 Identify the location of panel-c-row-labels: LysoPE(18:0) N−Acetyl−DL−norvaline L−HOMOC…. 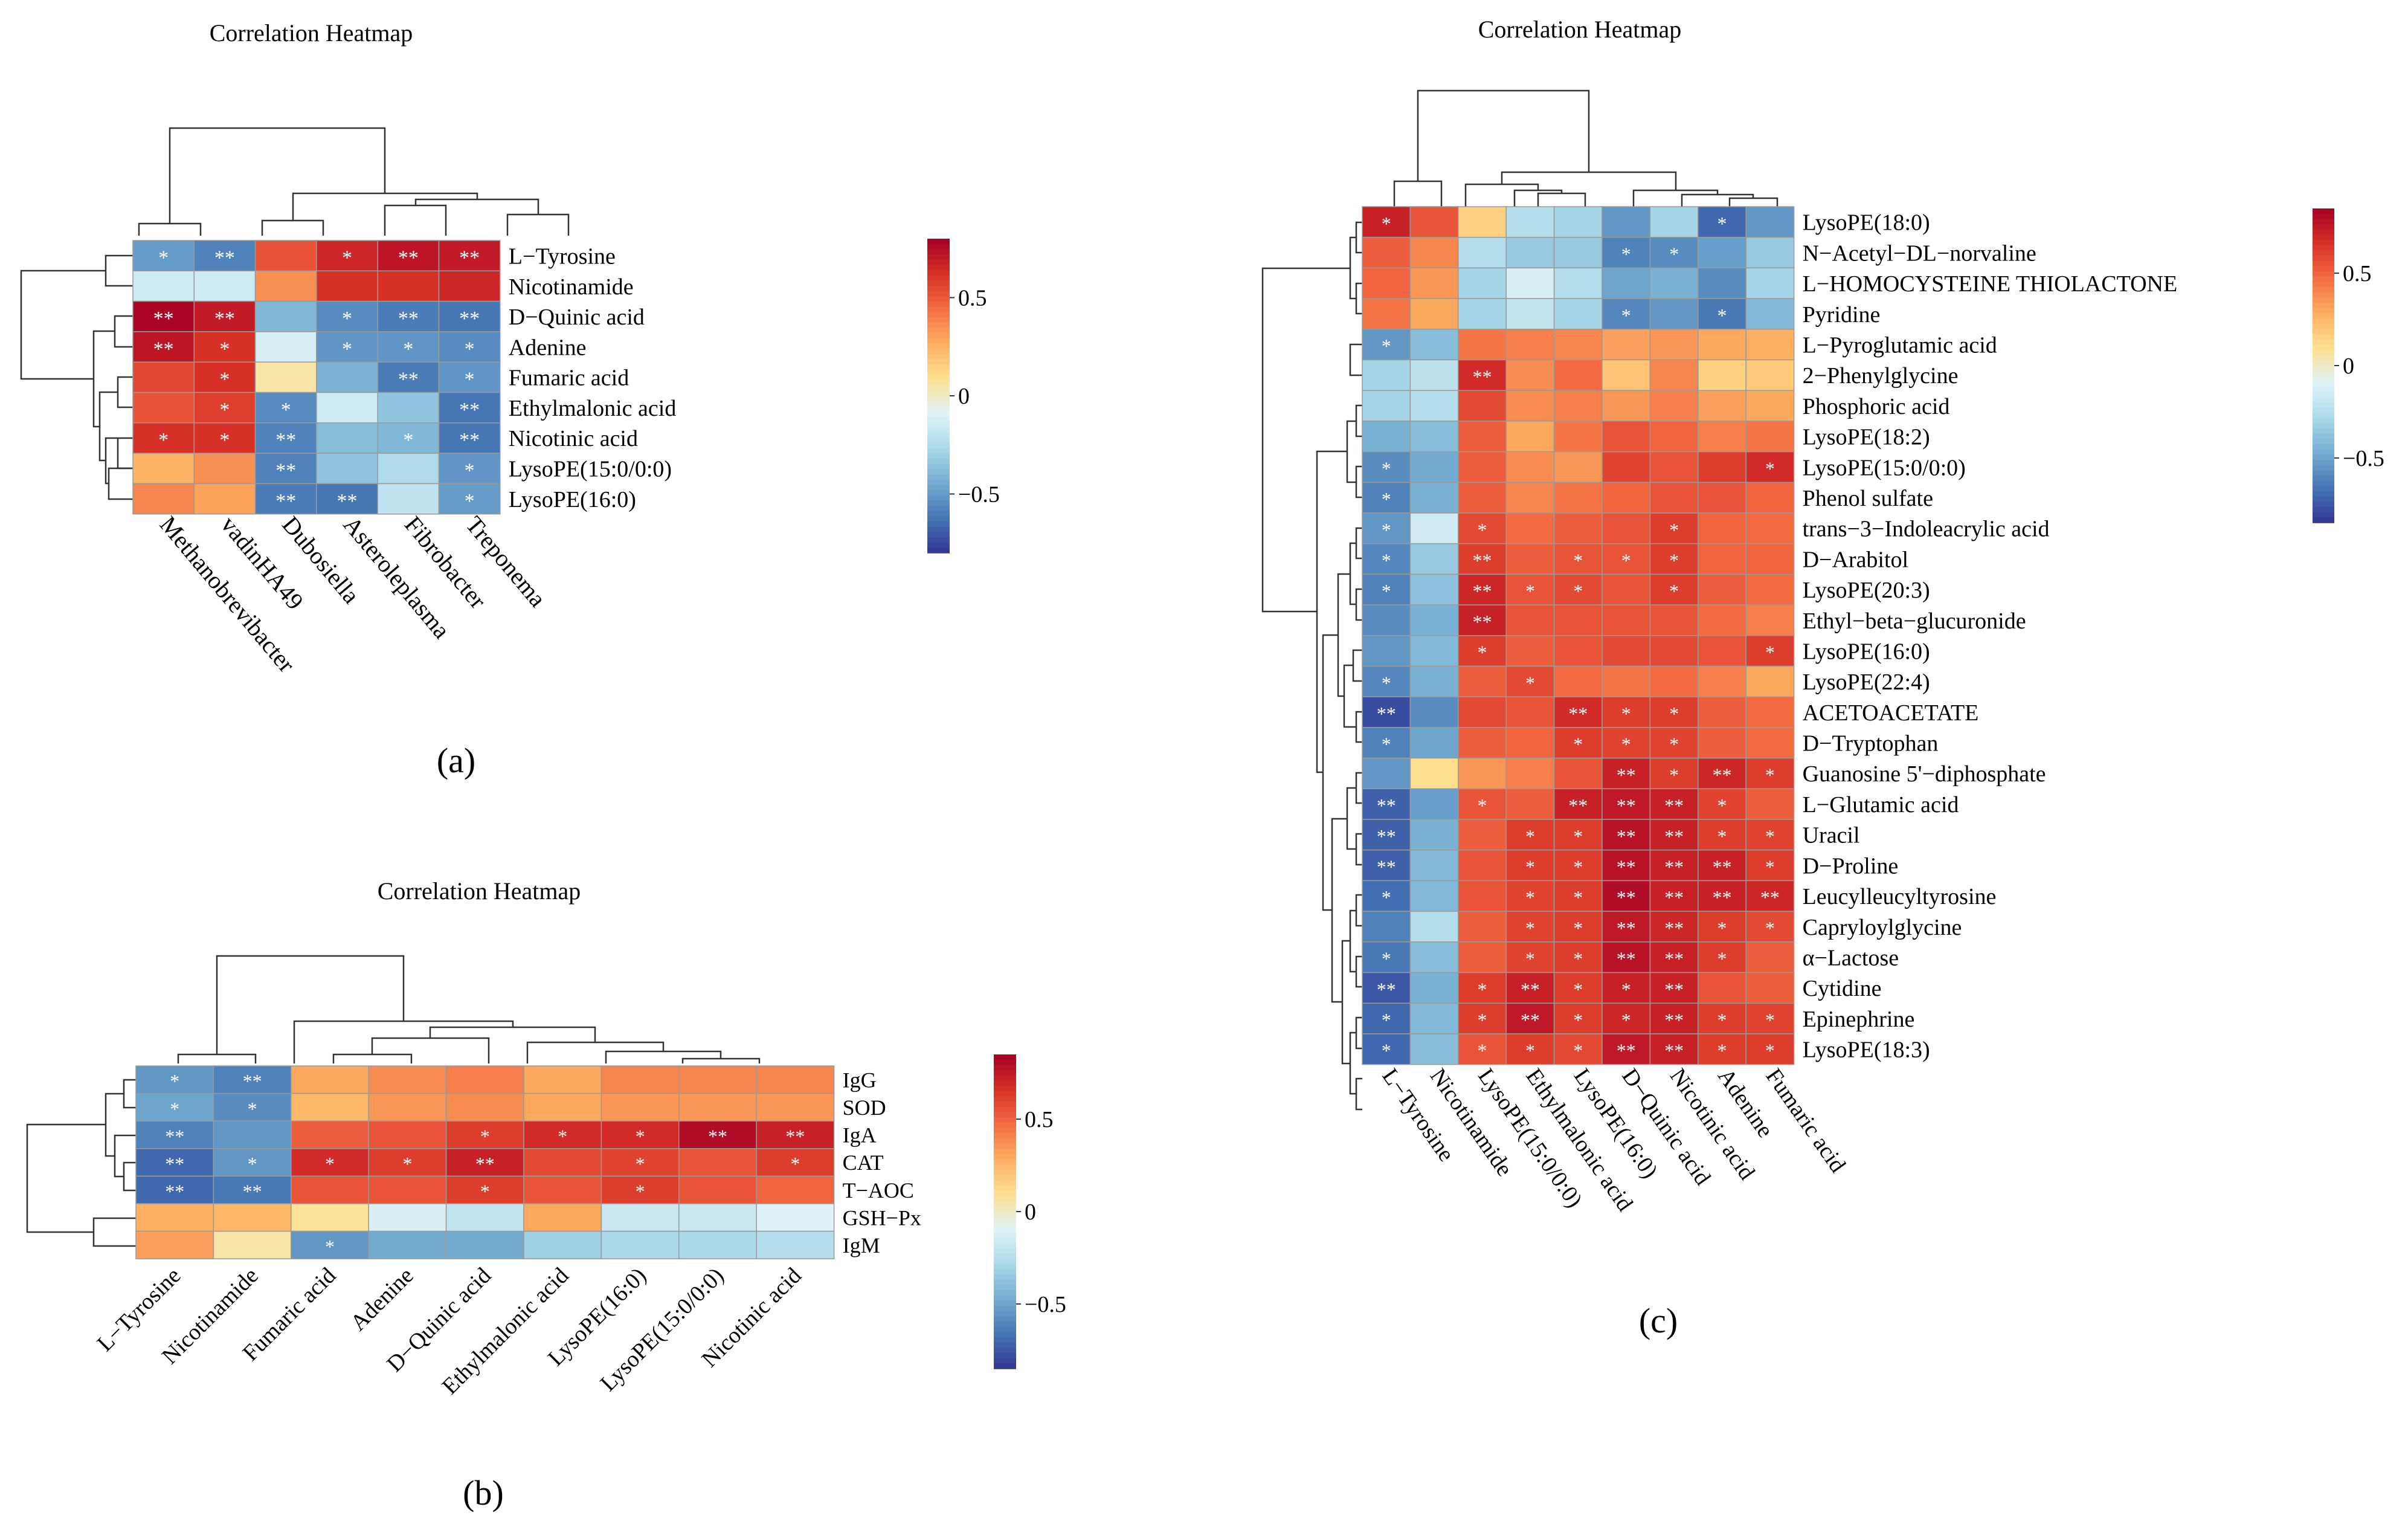
(1991, 636).